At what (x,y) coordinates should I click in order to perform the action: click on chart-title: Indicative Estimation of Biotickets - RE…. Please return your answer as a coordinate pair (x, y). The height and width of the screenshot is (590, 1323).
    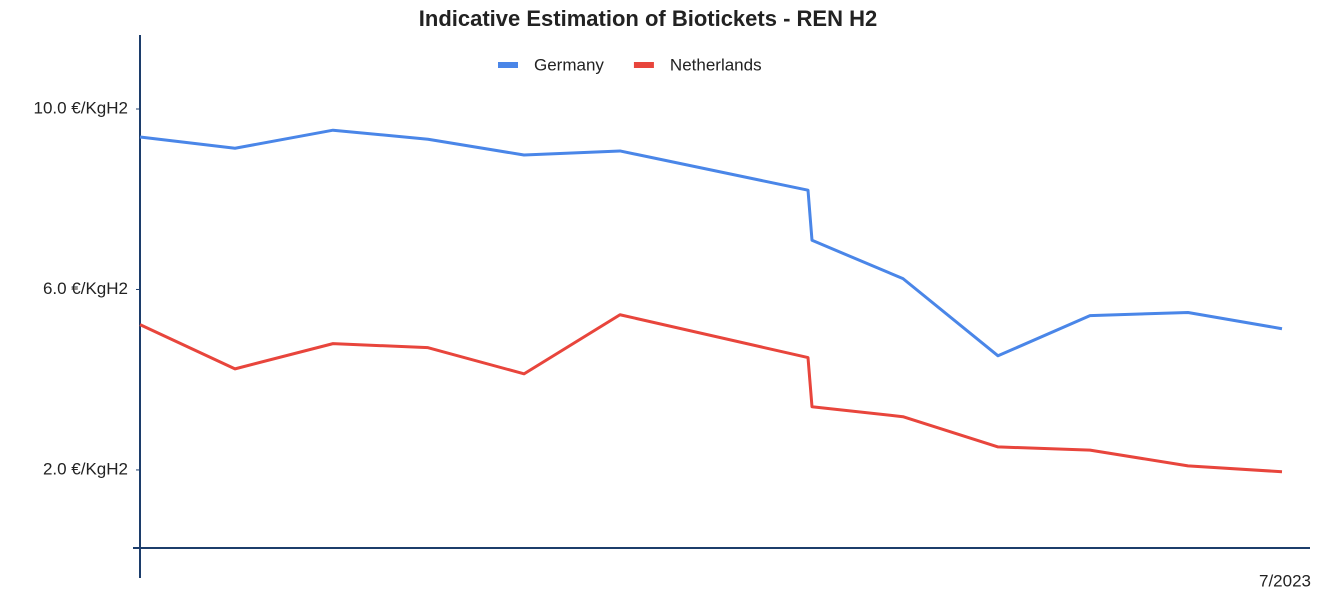
    Looking at the image, I should click on (648, 18).